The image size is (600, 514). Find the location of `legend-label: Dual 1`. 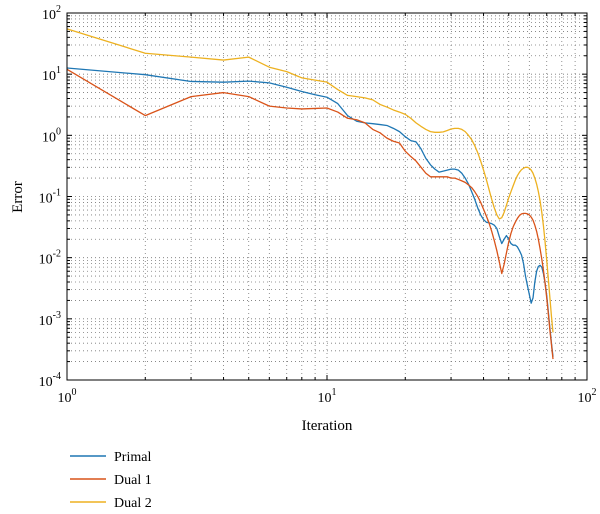

legend-label: Dual 1 is located at coordinates (133, 480).